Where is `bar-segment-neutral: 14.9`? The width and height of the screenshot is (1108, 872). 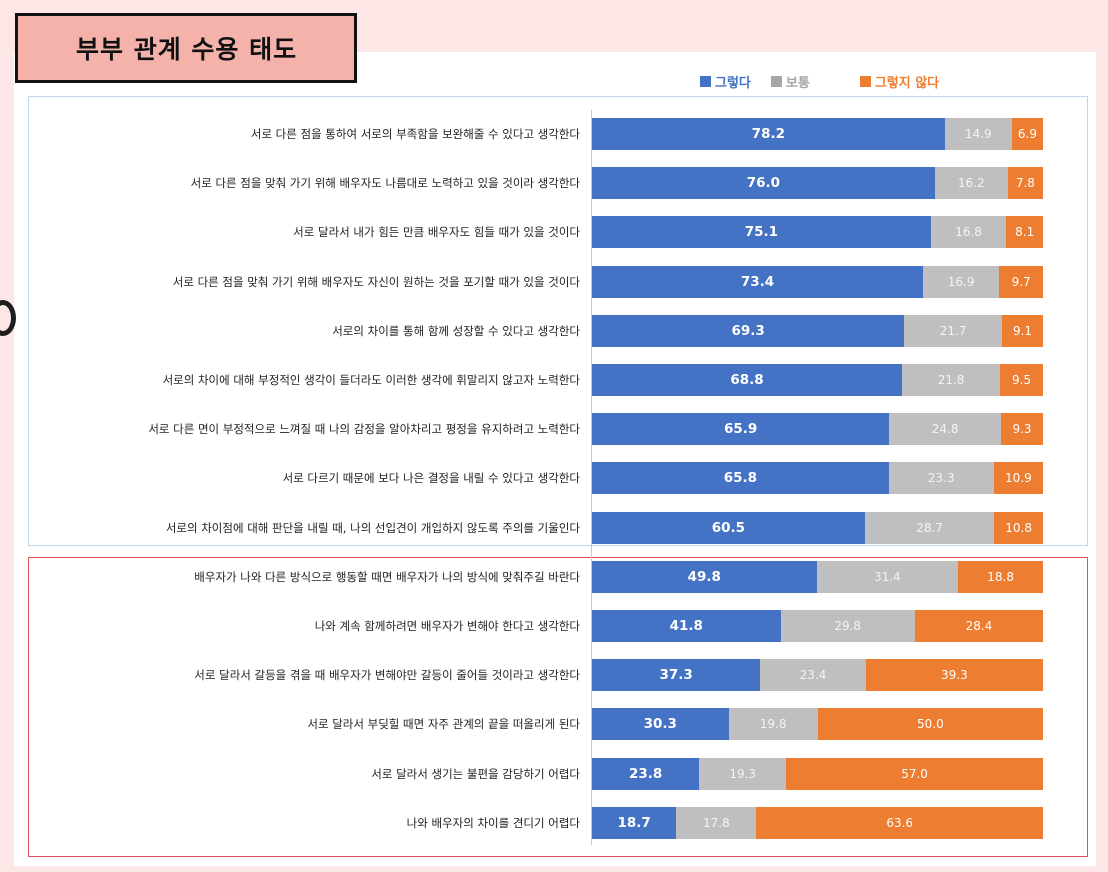 bar-segment-neutral: 14.9 is located at coordinates (978, 134).